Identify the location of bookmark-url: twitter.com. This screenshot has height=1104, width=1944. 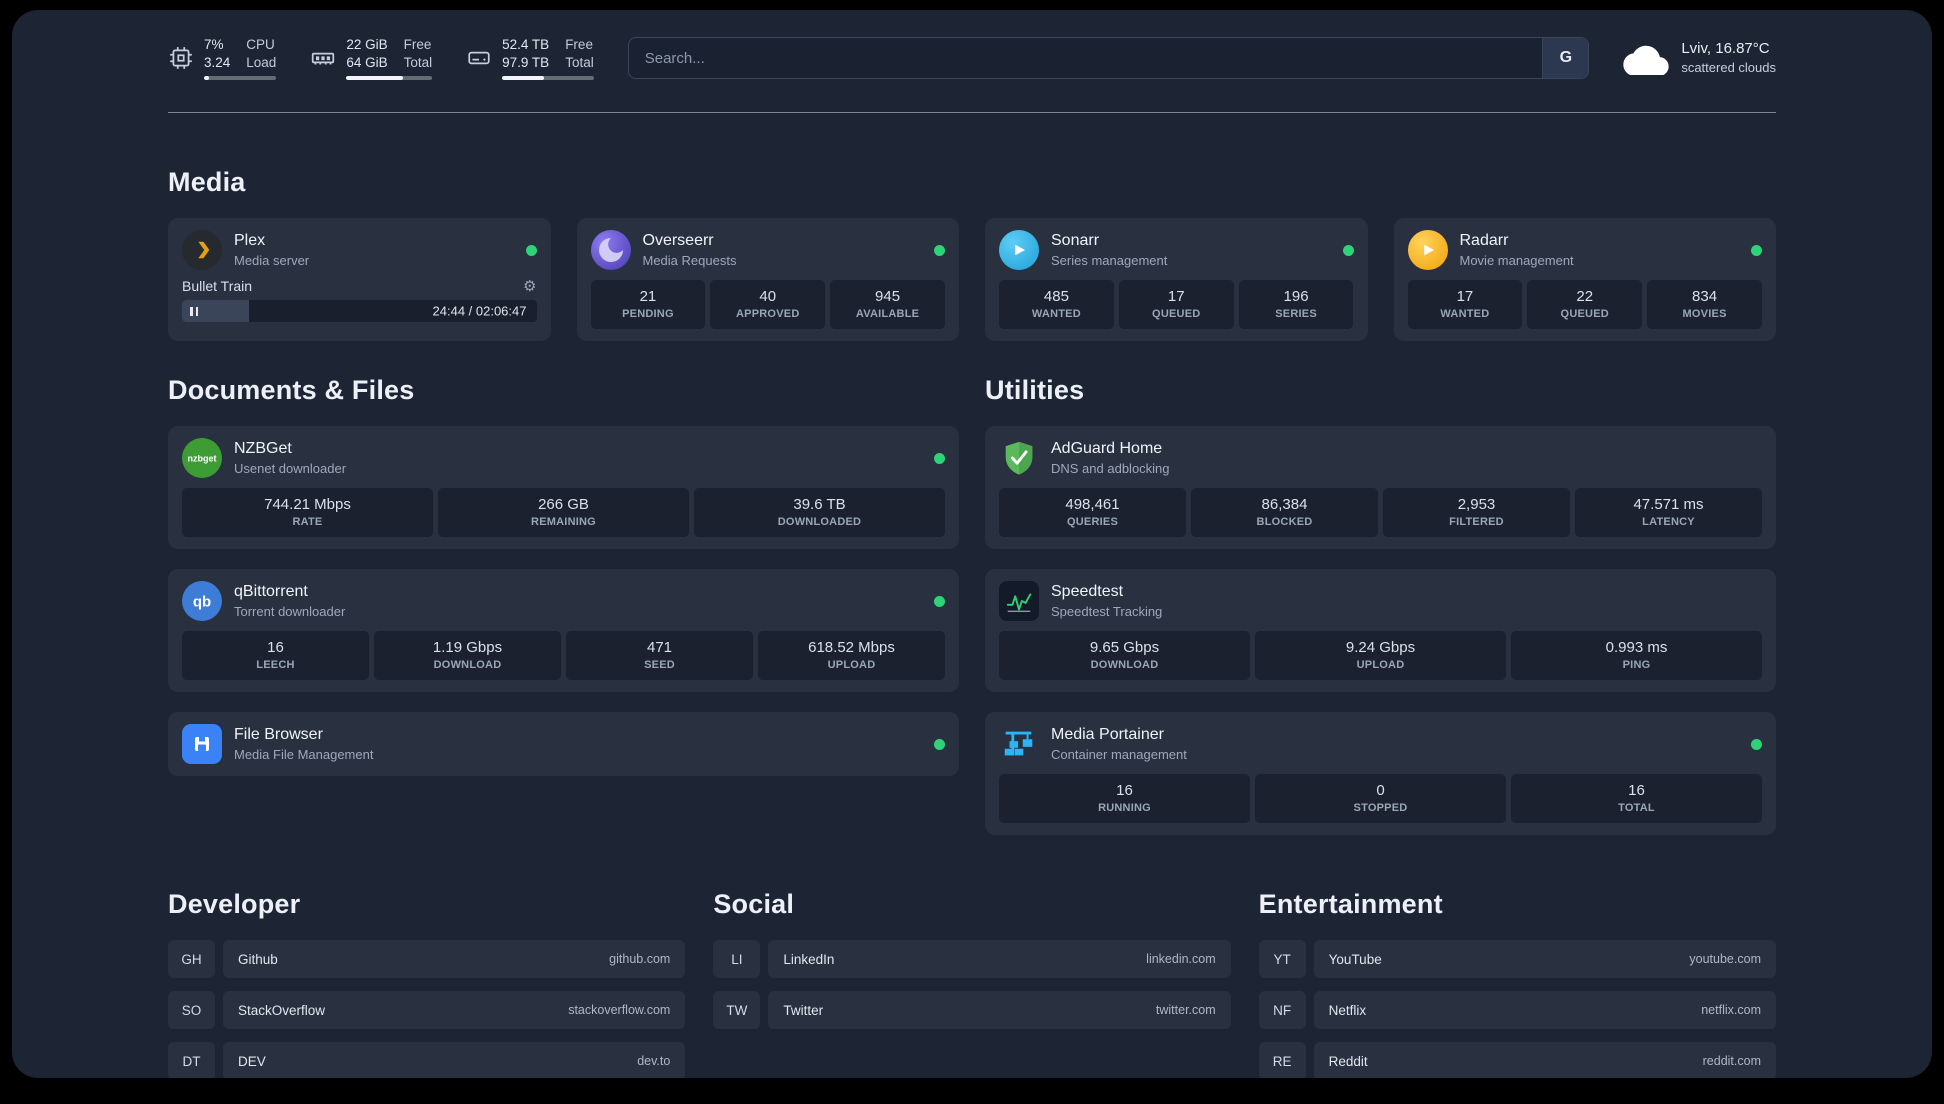
(1185, 1010).